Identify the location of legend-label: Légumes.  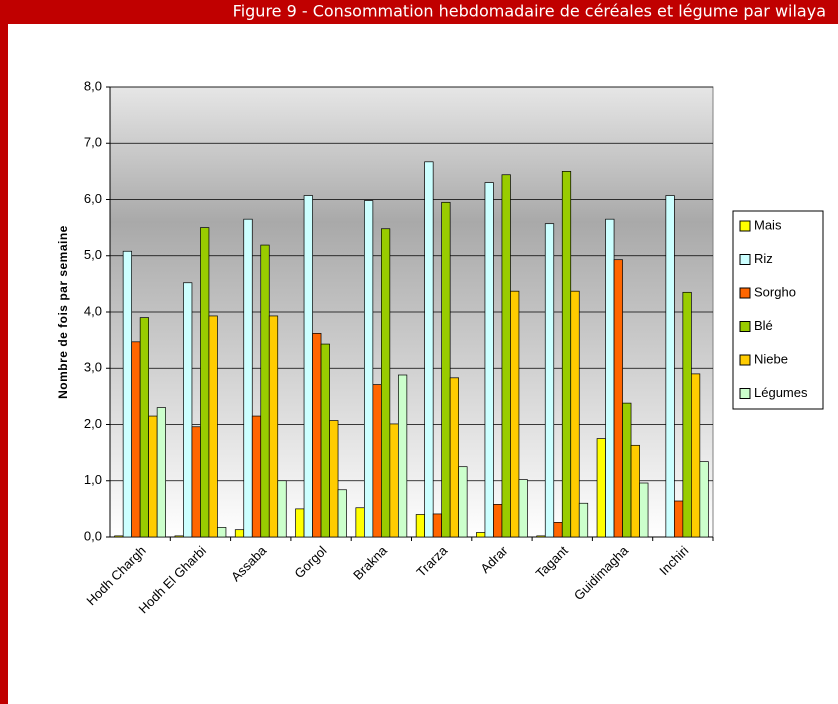
(781, 392).